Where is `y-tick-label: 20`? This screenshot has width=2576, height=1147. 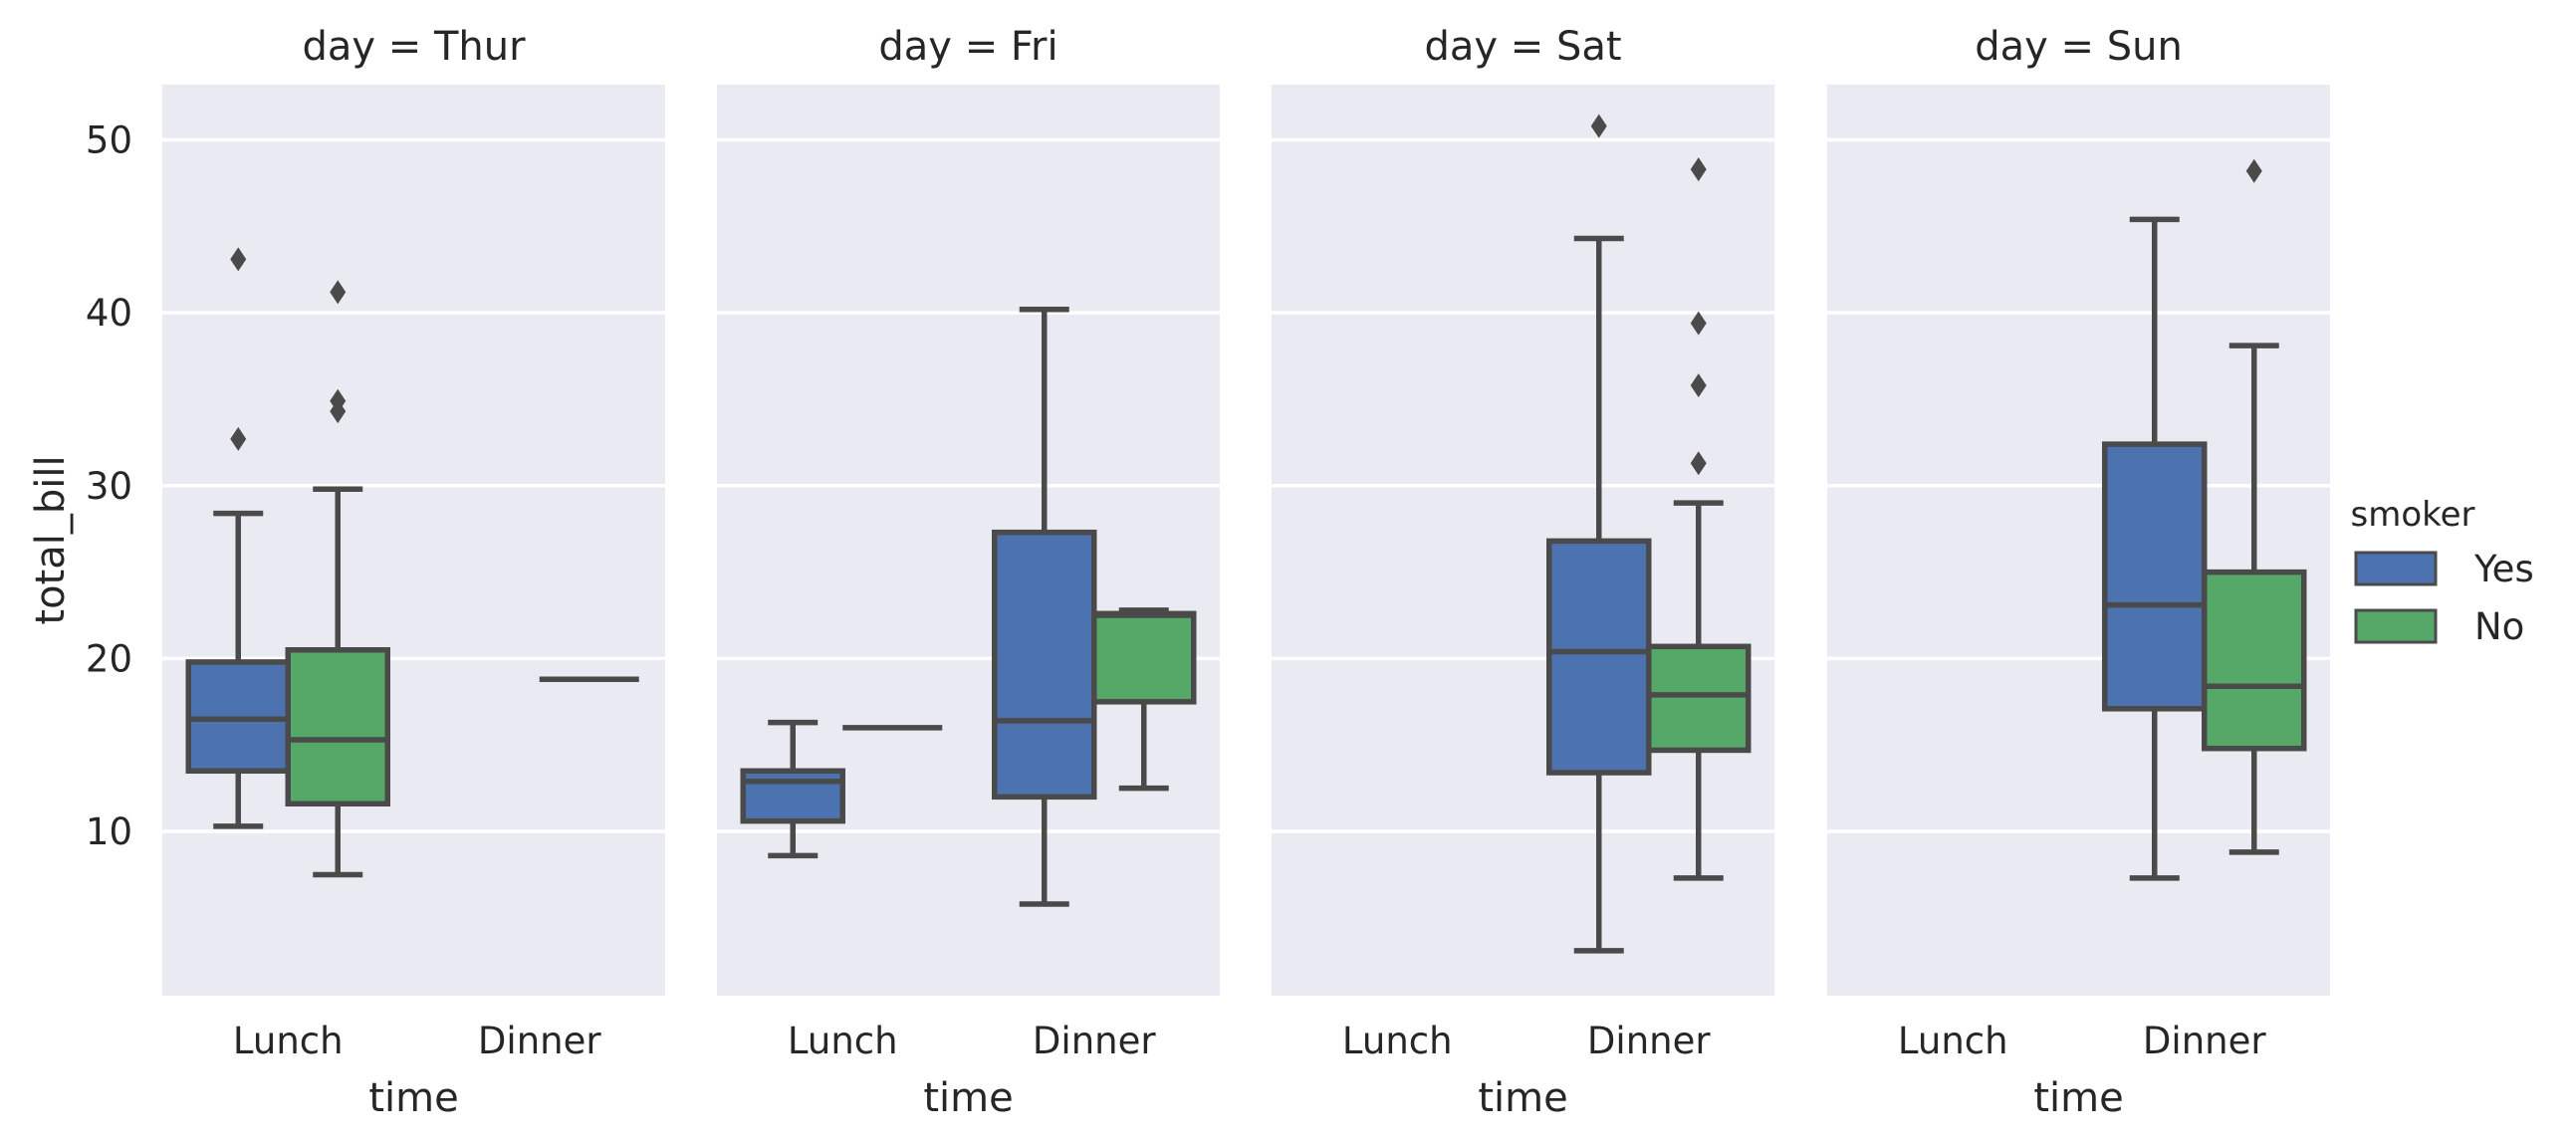 y-tick-label: 20 is located at coordinates (109, 658).